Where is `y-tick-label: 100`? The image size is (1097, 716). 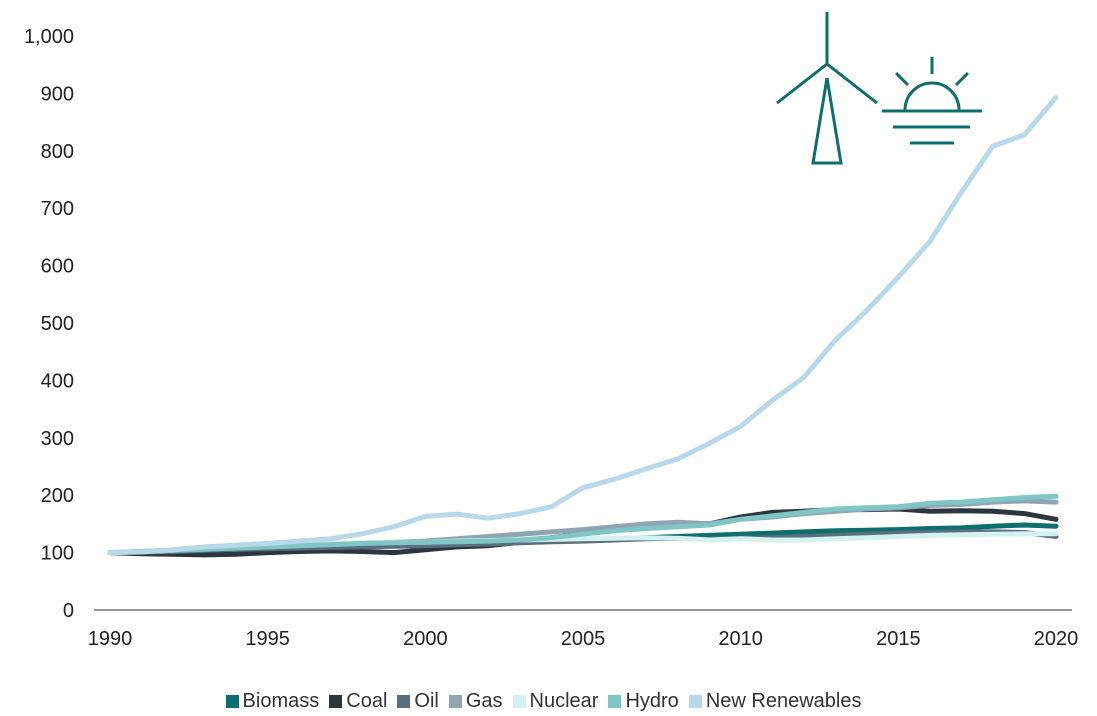
y-tick-label: 100 is located at coordinates (57, 554).